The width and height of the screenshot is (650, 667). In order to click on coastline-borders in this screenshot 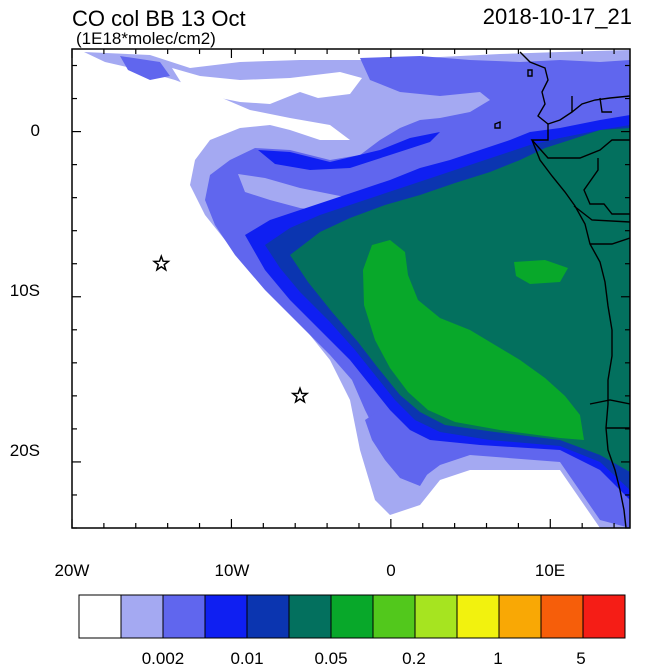, I will do `click(562, 289)`.